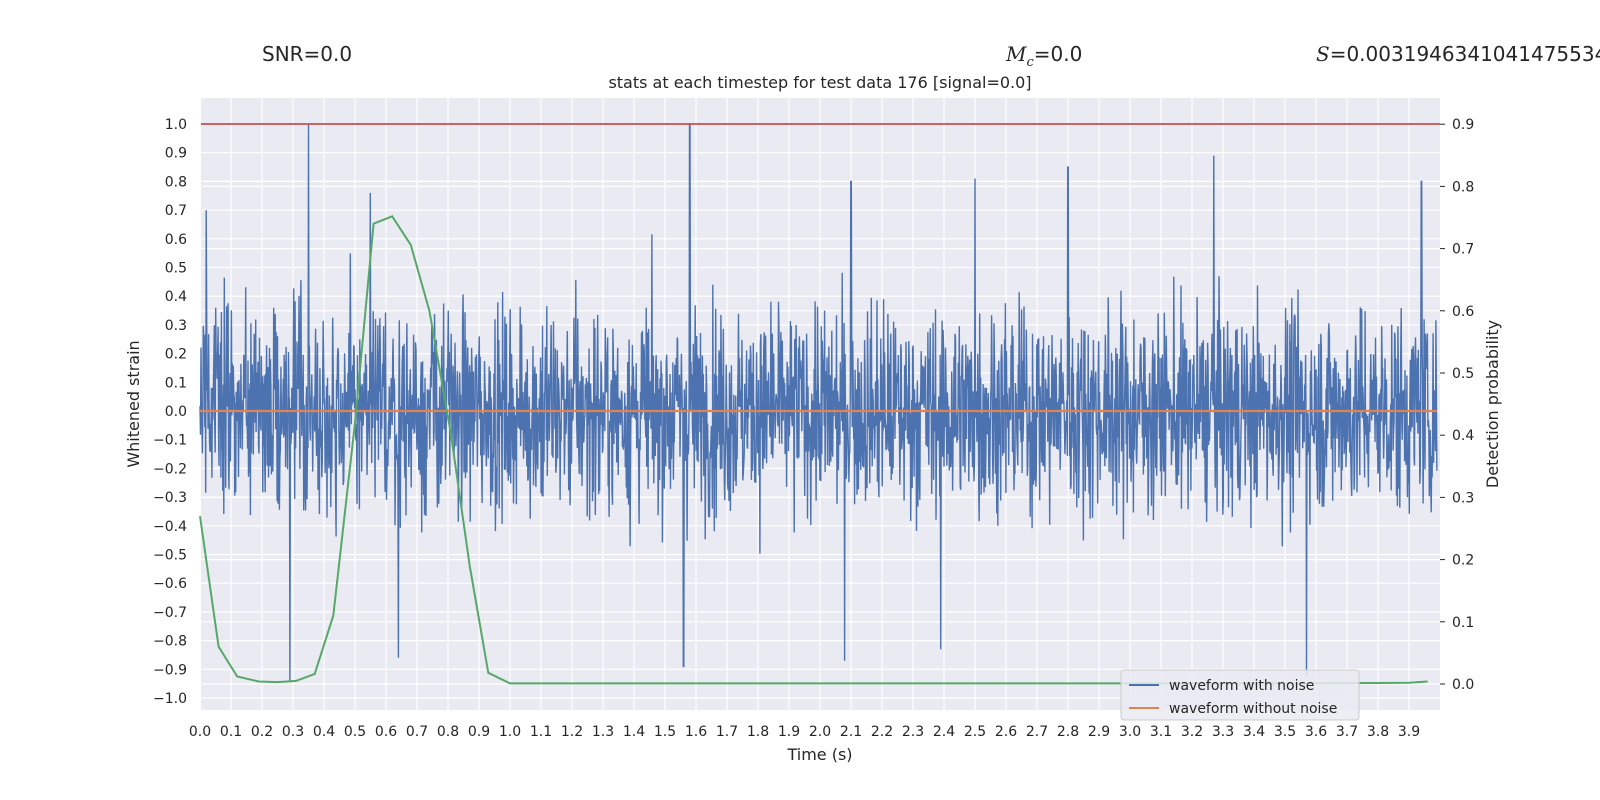 The height and width of the screenshot is (800, 1600). What do you see at coordinates (324, 732) in the screenshot?
I see `x-tick-label: 0.4` at bounding box center [324, 732].